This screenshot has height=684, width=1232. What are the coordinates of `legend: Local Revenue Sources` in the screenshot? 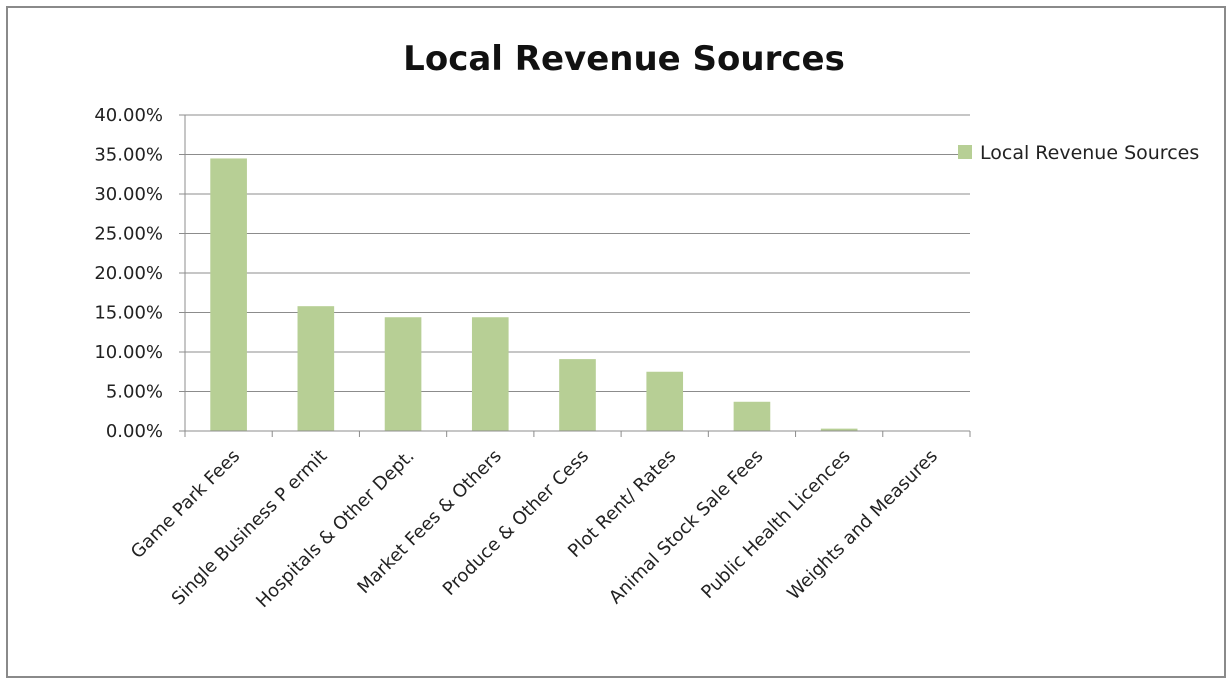 It's located at (1078, 153).